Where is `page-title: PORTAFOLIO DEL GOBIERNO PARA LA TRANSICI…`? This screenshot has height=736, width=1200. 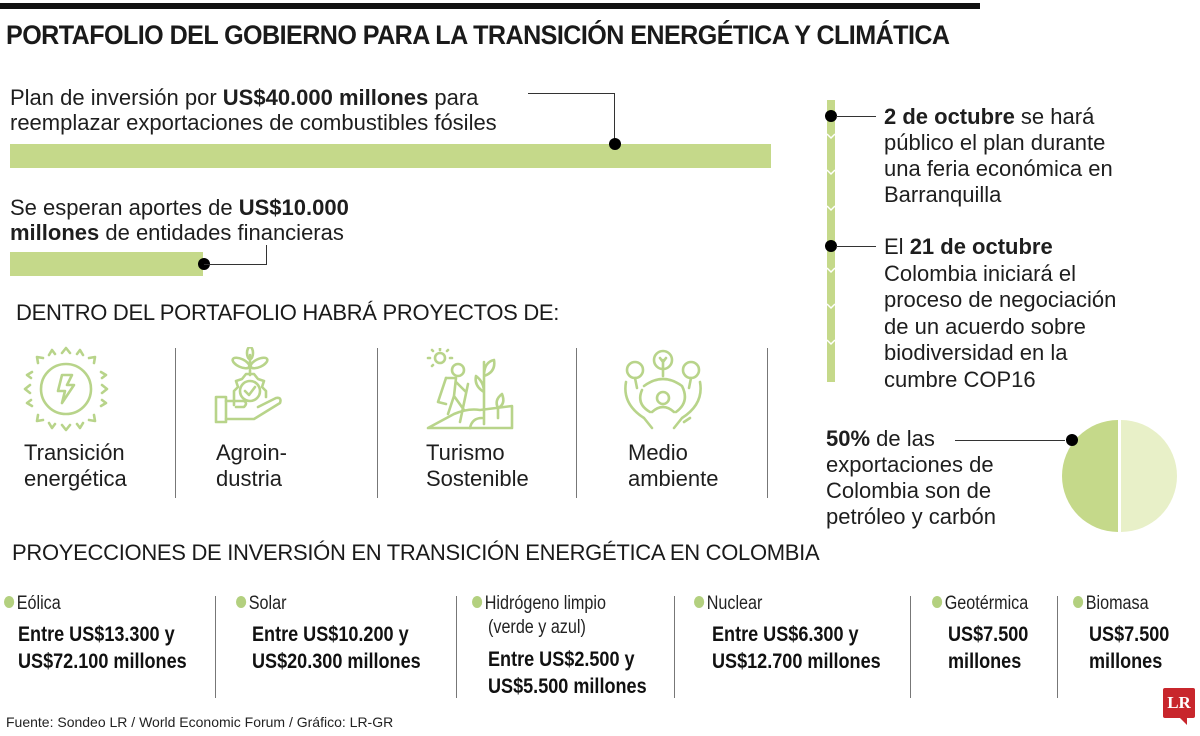
page-title: PORTAFOLIO DEL GOBIERNO PARA LA TRANSICI… is located at coordinates (478, 35).